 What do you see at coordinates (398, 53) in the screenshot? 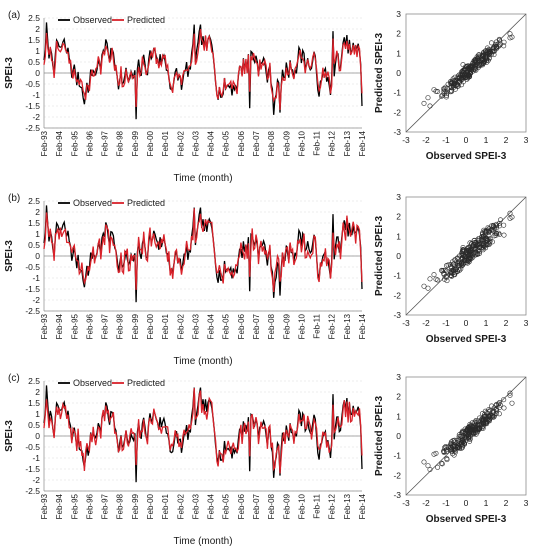
I see `y-tick-label: 1` at bounding box center [398, 53].